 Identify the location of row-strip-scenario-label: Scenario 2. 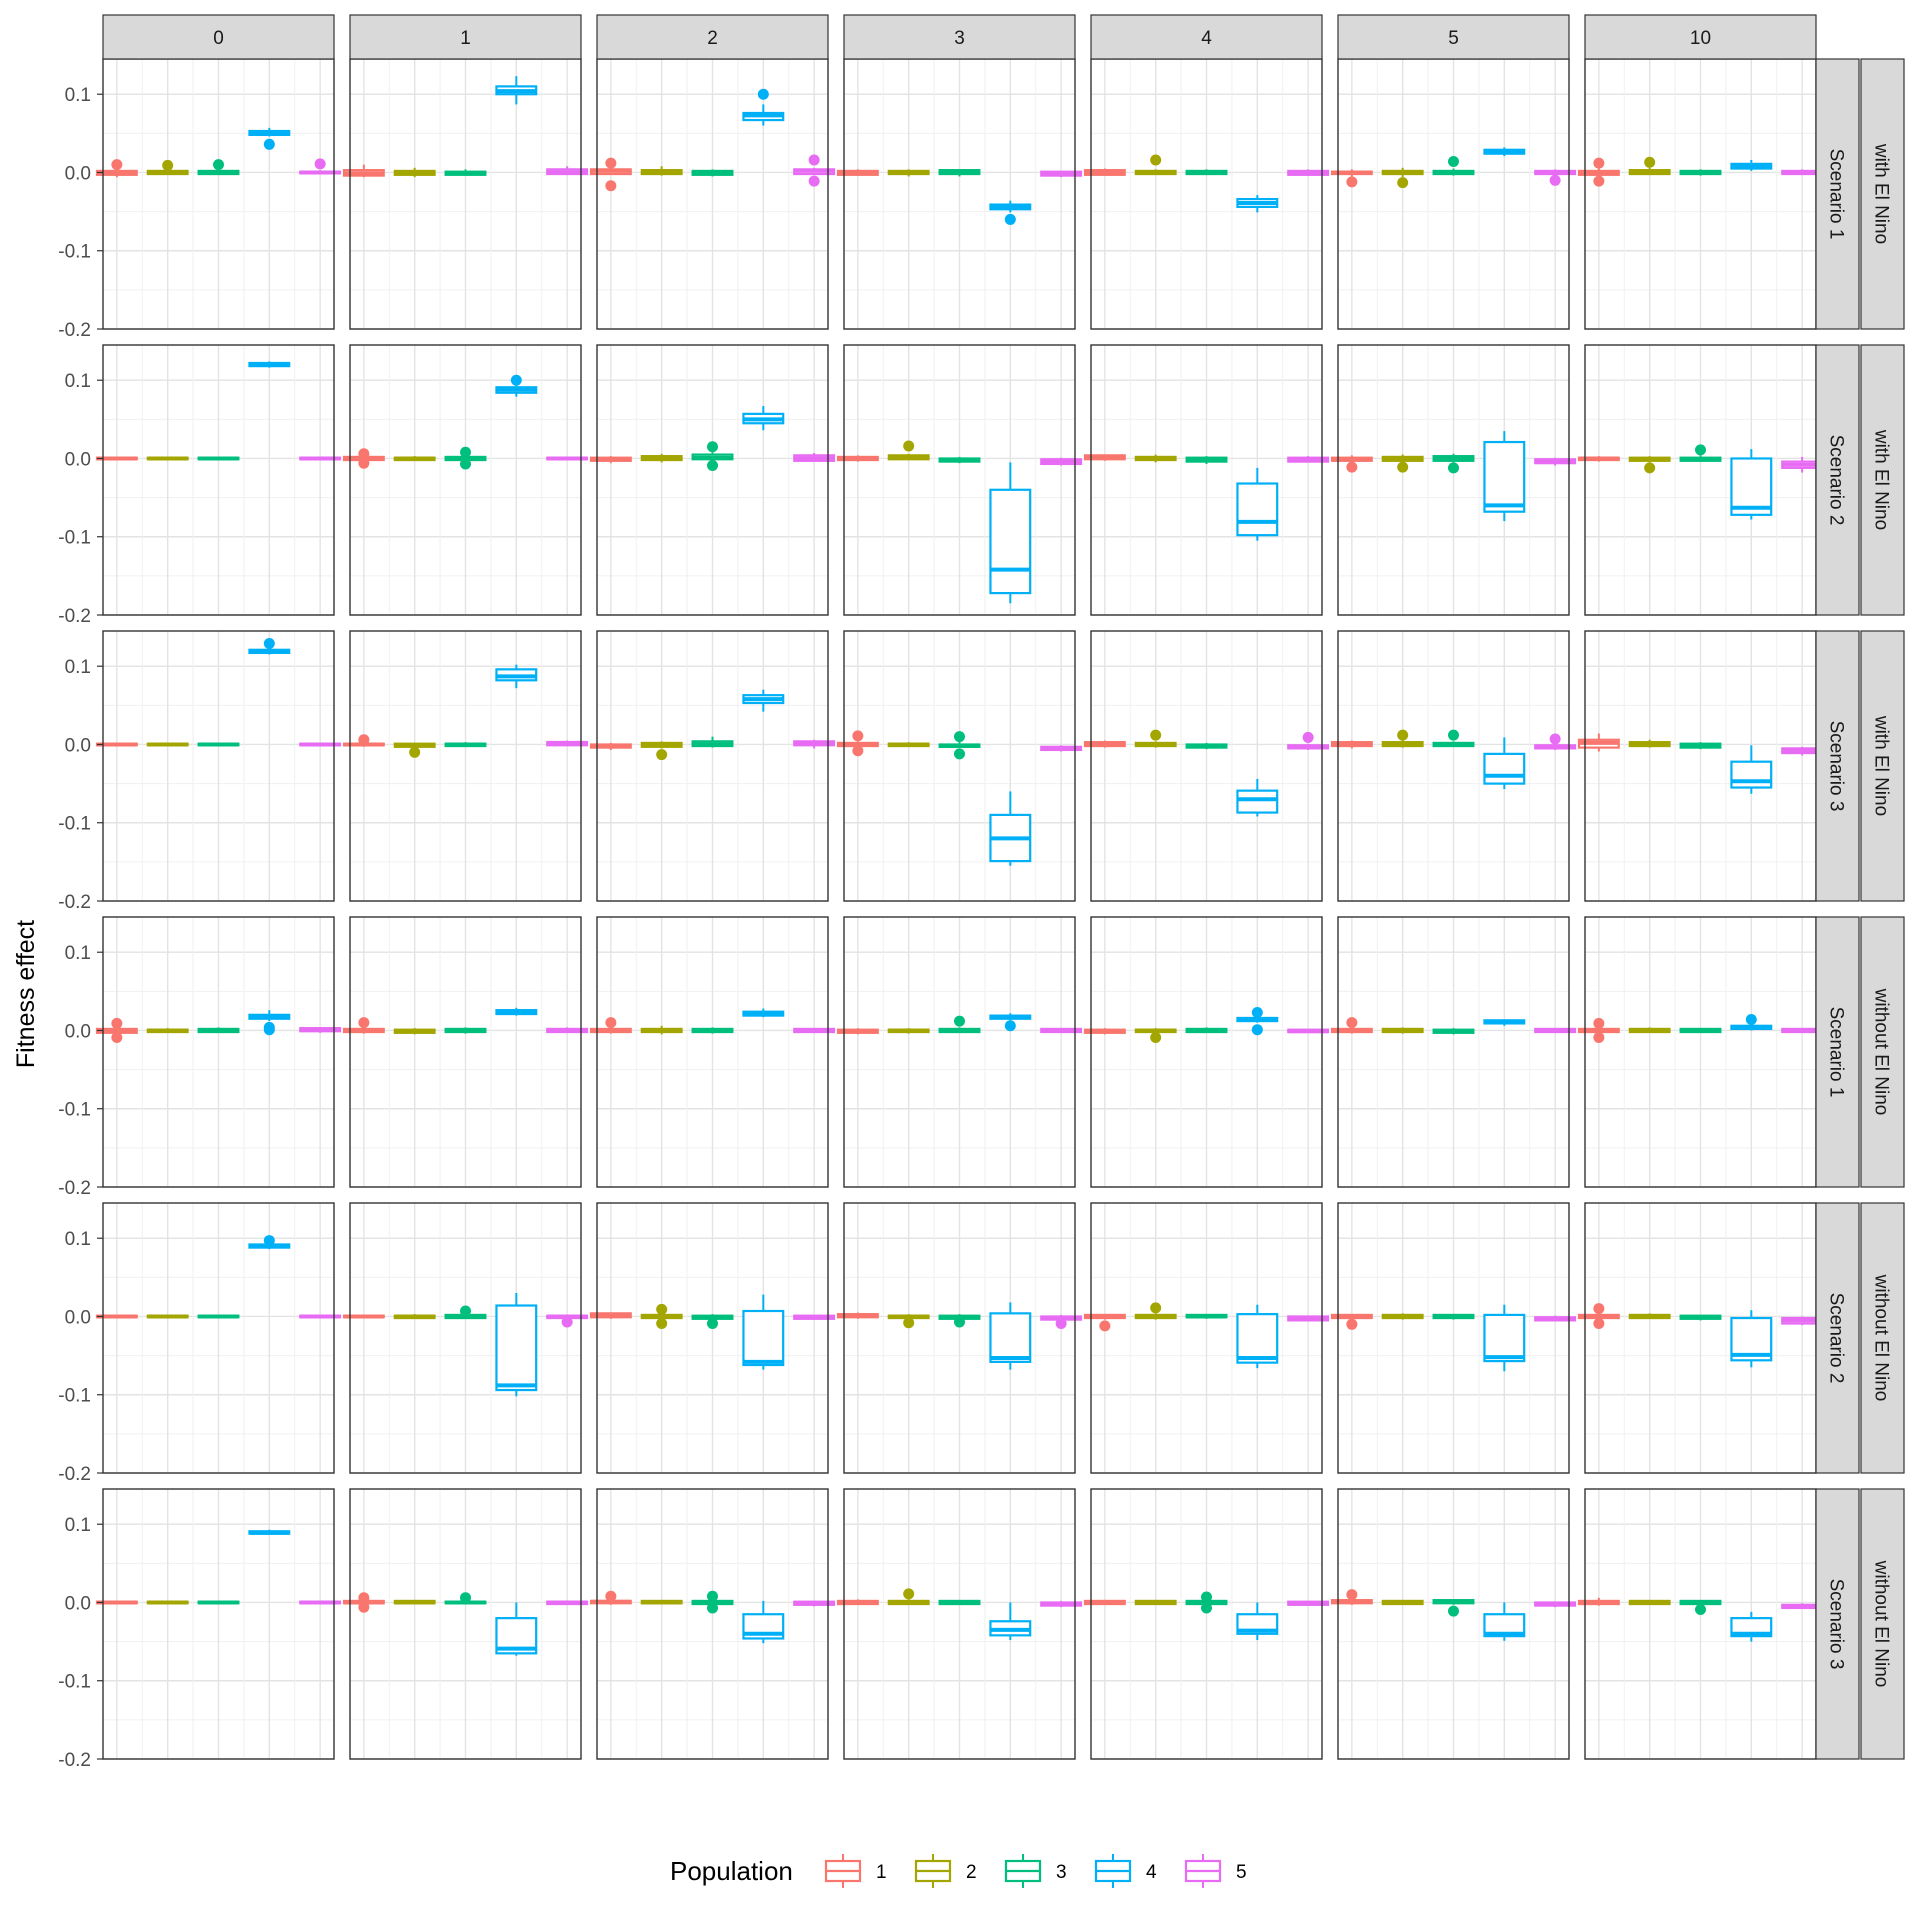
(1836, 1338).